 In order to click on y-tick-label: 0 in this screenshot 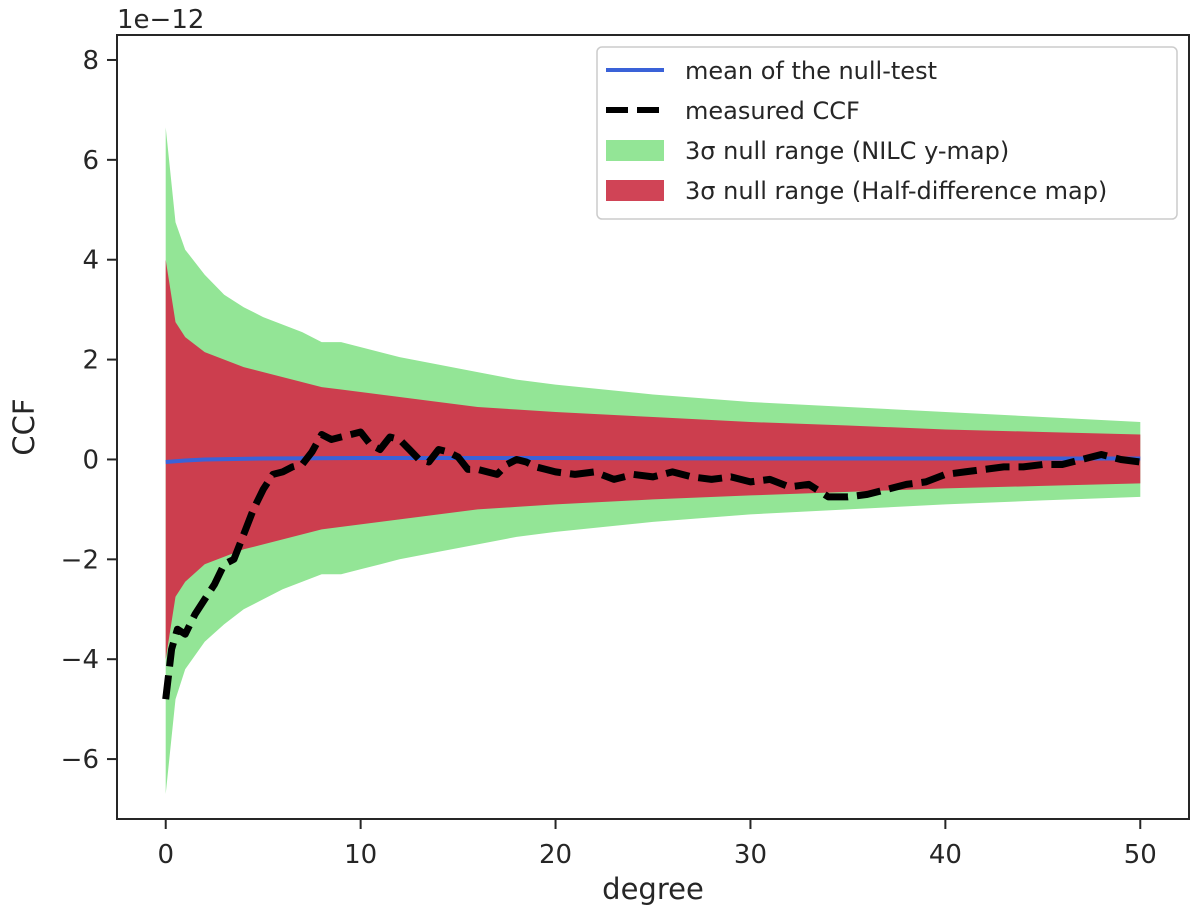, I will do `click(90, 460)`.